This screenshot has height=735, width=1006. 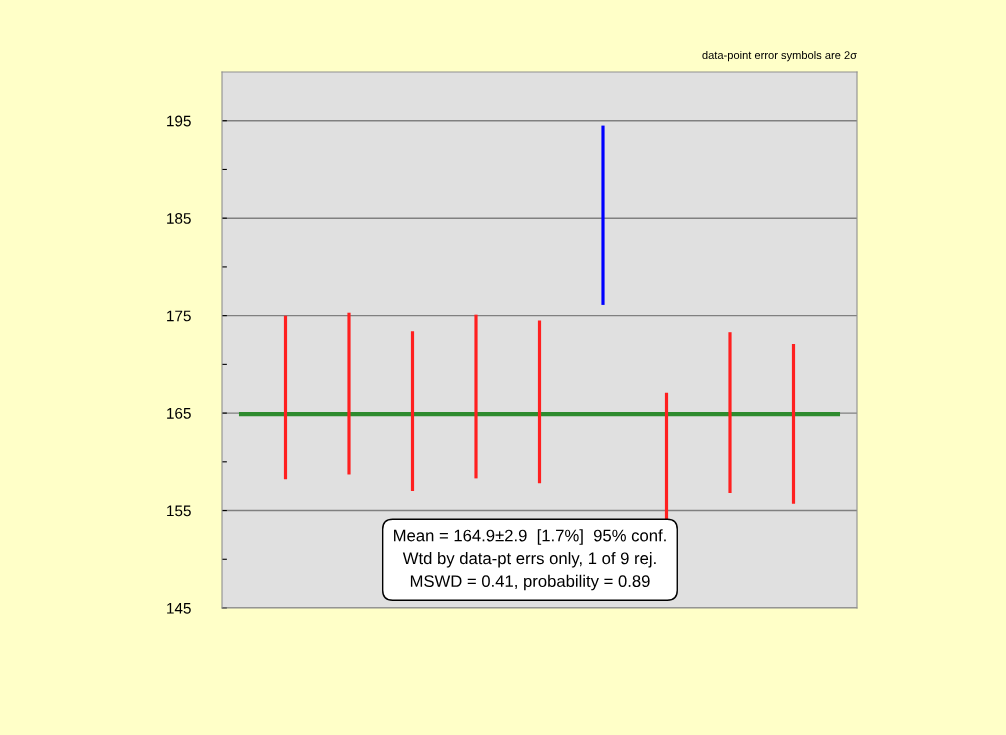 What do you see at coordinates (530, 560) in the screenshot?
I see `annotation: Mean = 164.9±2.9 [1.7%] 95% conf. Wtd by data-pt errs only, 1 of 9 rej. MSWD = 0.41, probability = 0.89` at bounding box center [530, 560].